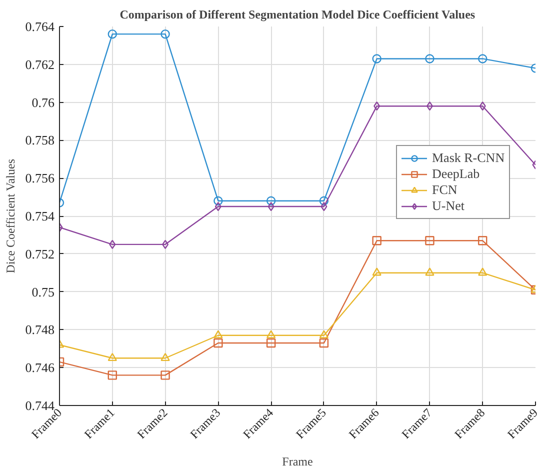  What do you see at coordinates (40, 26) in the screenshot?
I see `y-tick-label: 0.764` at bounding box center [40, 26].